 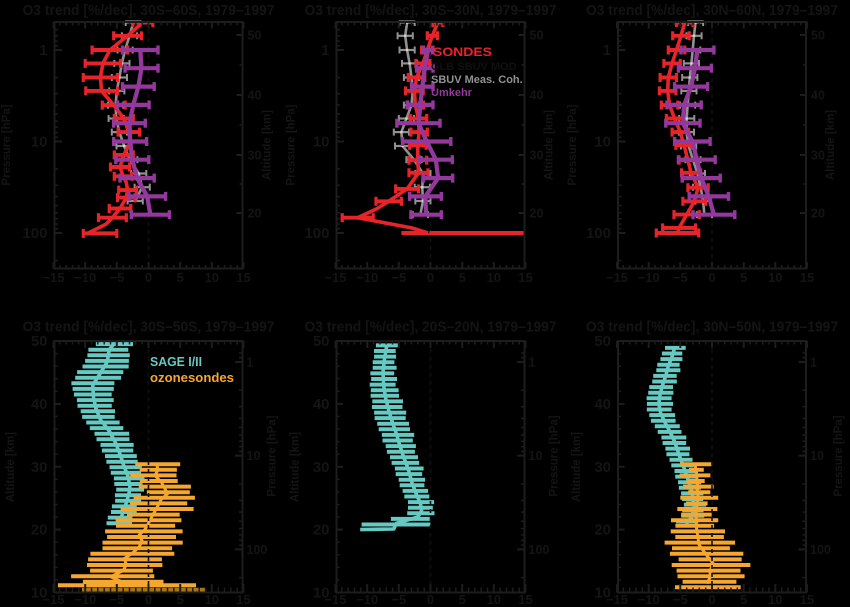 I want to click on svg-text: SBUV Meas. Coh., so click(x=477, y=80).